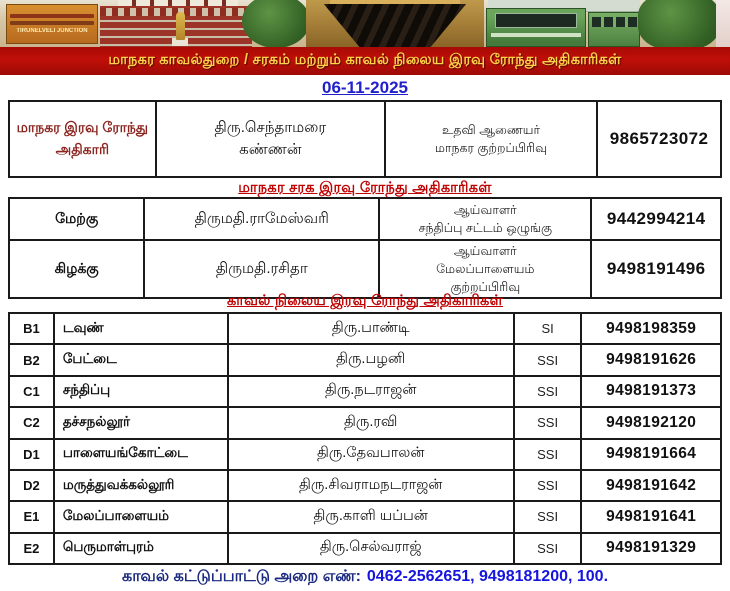  What do you see at coordinates (31, 328) in the screenshot?
I see `station-code-cell: B1` at bounding box center [31, 328].